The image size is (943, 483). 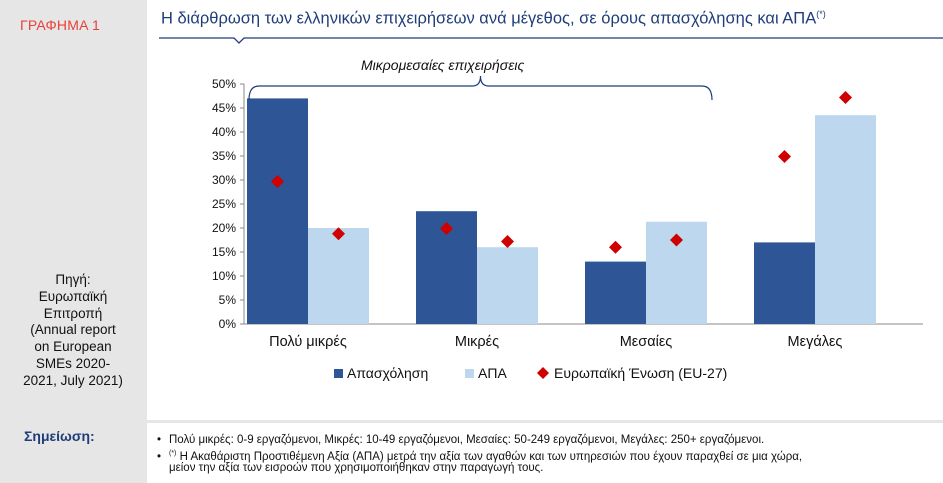 I want to click on note-marker: (*), so click(x=173, y=453).